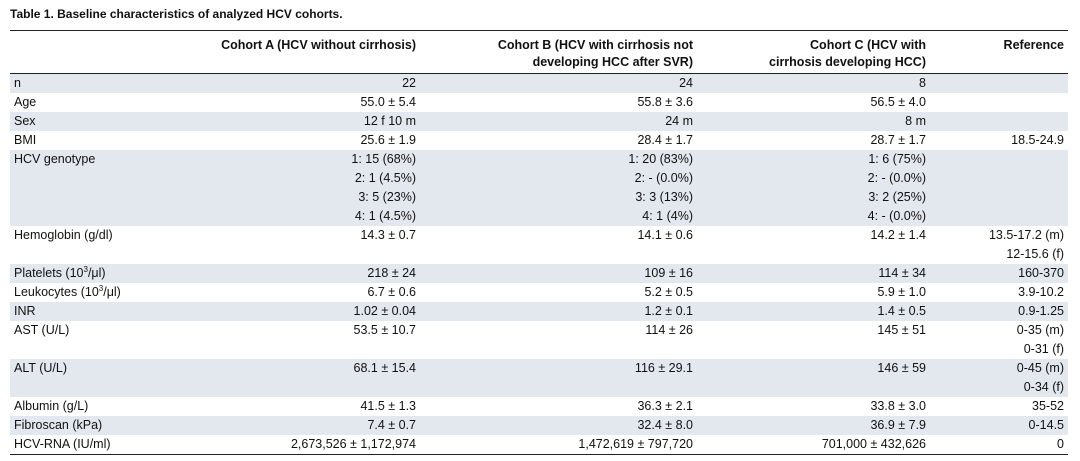  I want to click on cell-line: 33.8 ± 3.0, so click(898, 406).